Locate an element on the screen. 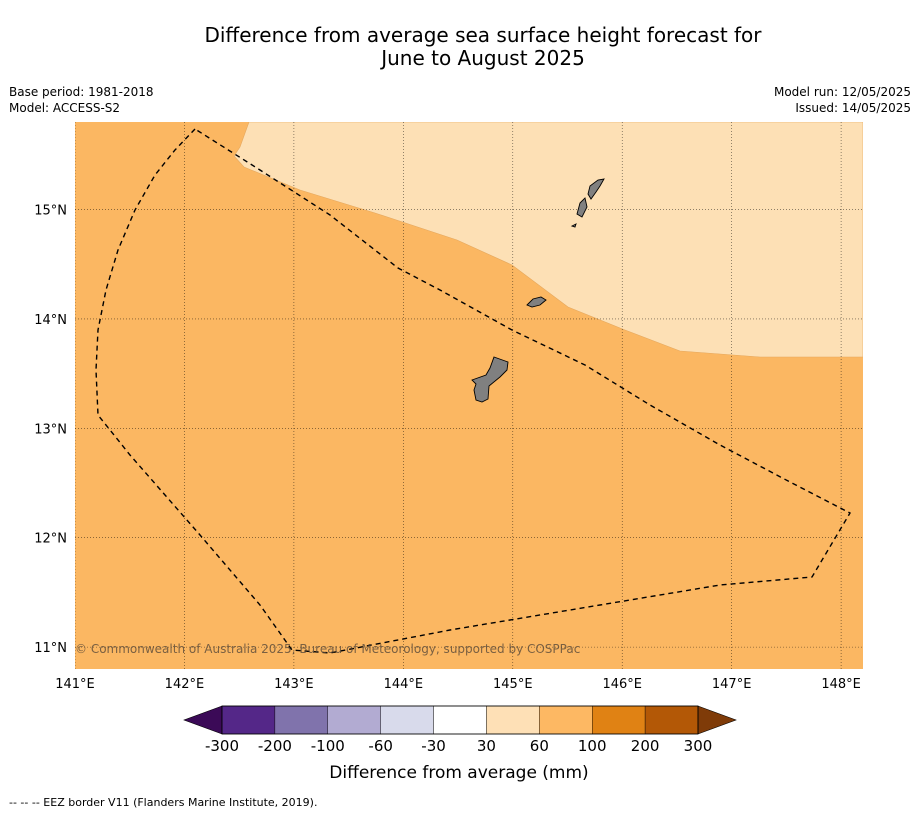 This screenshot has height=816, width=919. longitude-tick-label: 144°E is located at coordinates (404, 684).